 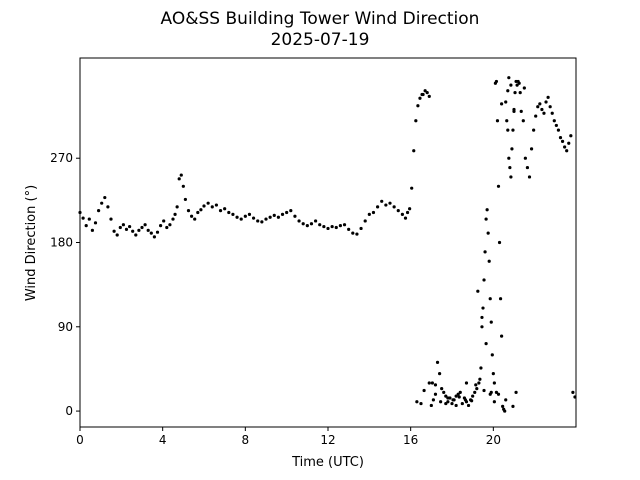 I want to click on x-tick-label: 12, so click(x=327, y=440).